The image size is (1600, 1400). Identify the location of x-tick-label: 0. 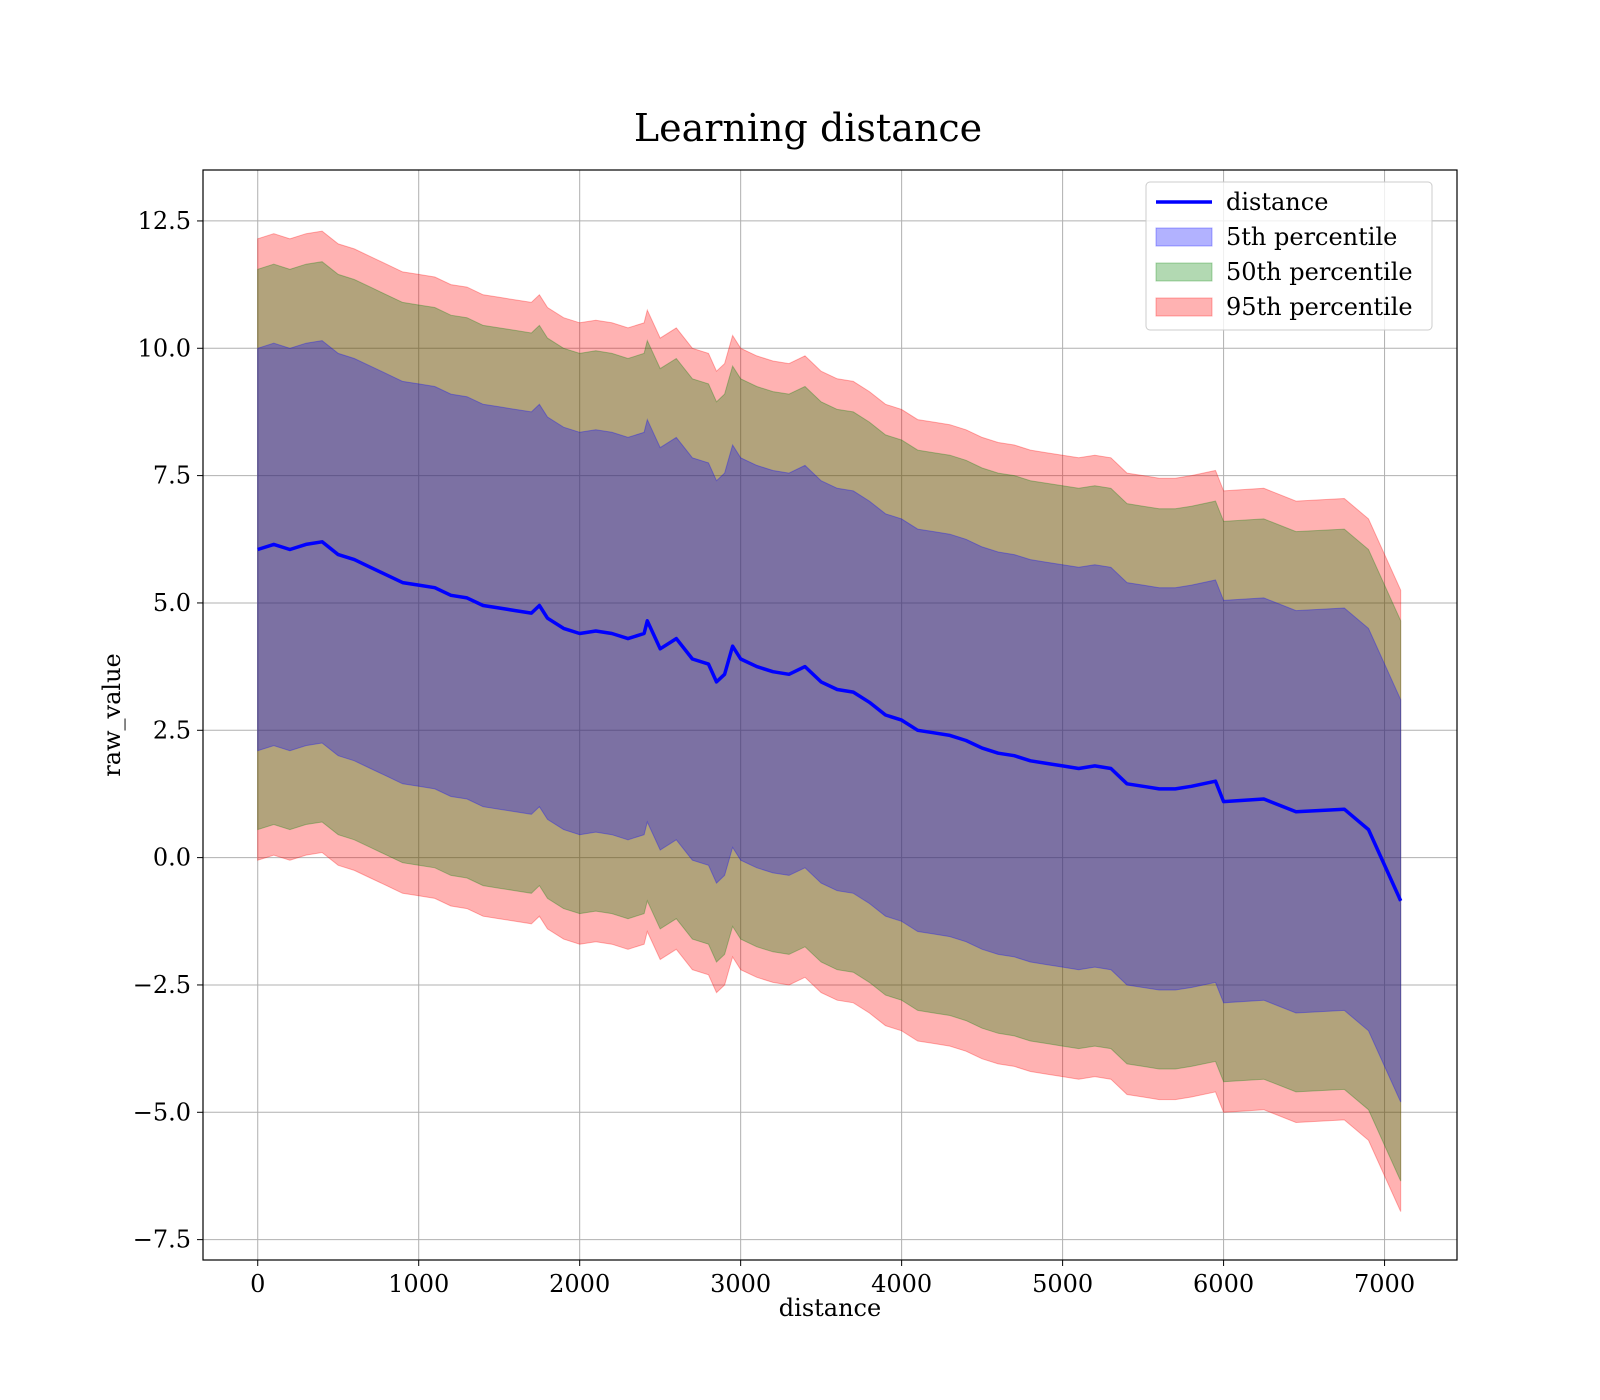
(257, 1284).